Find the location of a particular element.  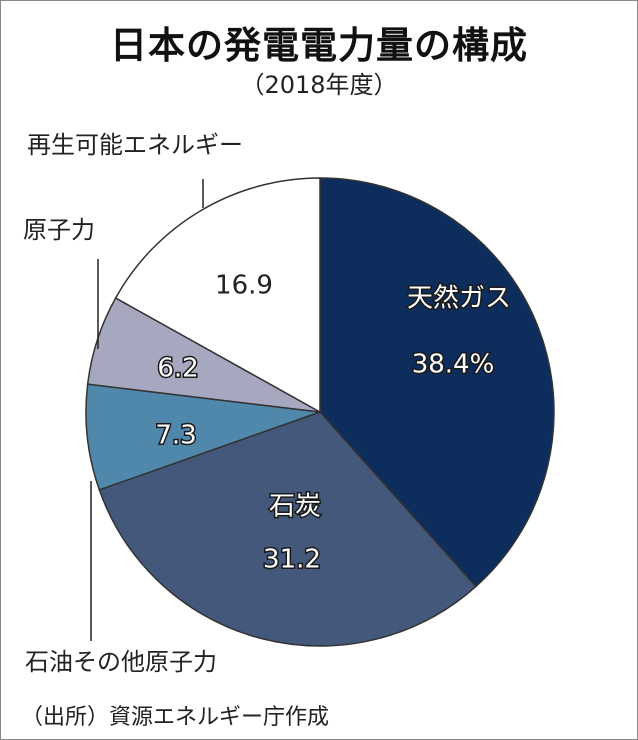

chart-subtitle: （2018年度） is located at coordinates (319, 85).